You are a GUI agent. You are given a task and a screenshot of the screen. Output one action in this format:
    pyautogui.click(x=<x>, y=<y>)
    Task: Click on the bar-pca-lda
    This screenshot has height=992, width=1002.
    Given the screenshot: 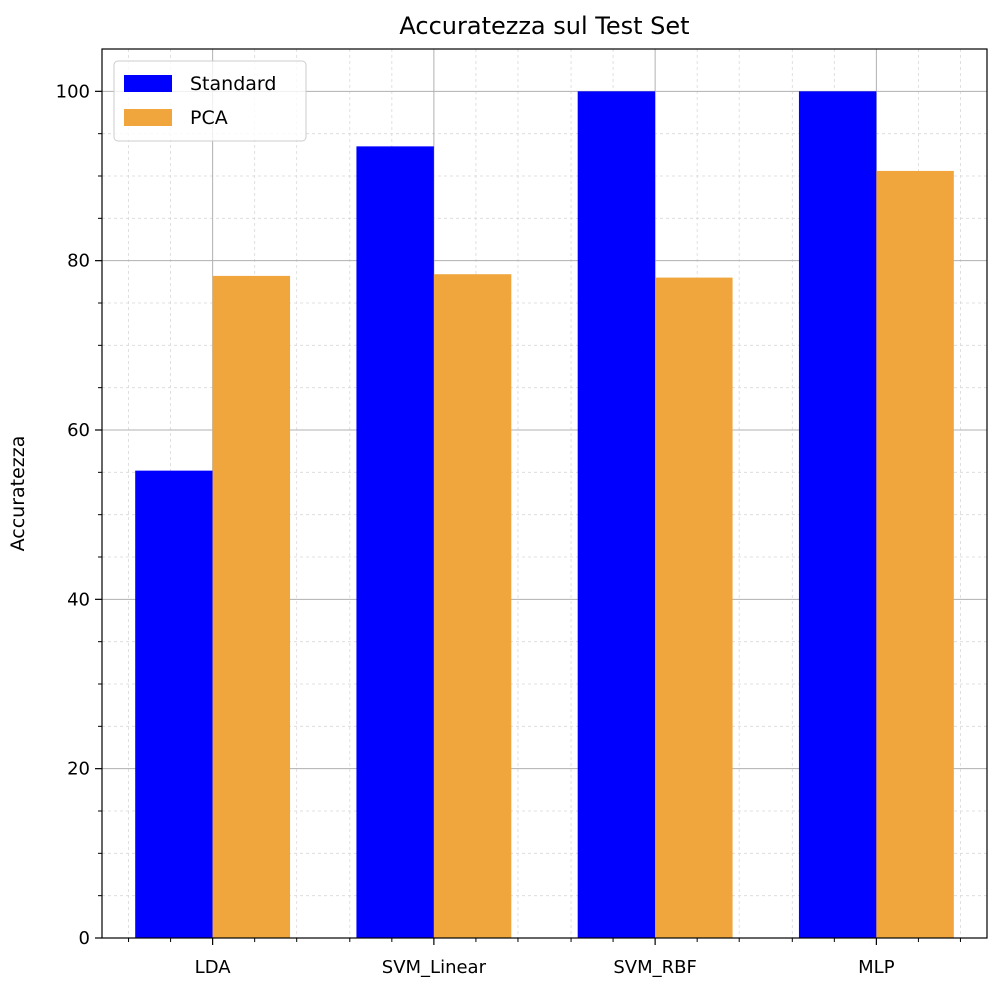 What is the action you would take?
    pyautogui.click(x=251, y=606)
    